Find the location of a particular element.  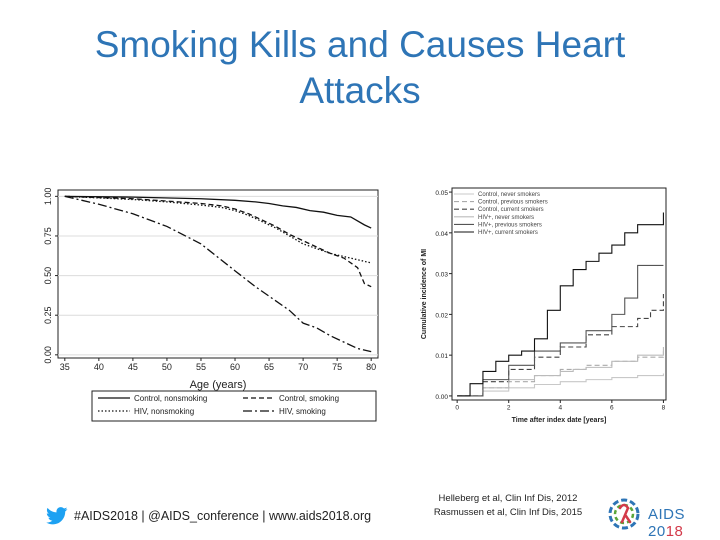

legend-label: Control, nonsmoking is located at coordinates (170, 398).